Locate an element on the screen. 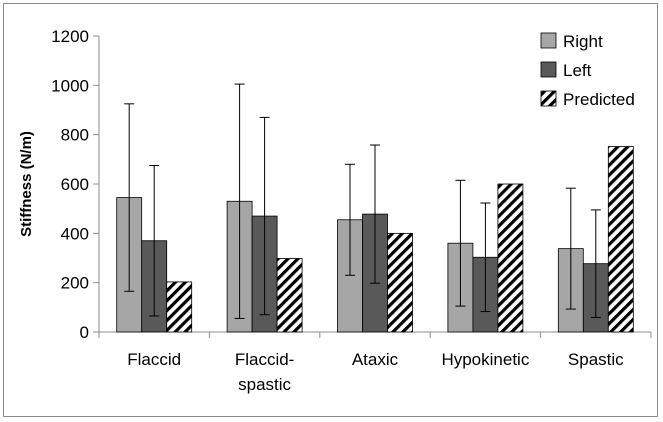 The height and width of the screenshot is (422, 663). category-label: Ataxic is located at coordinates (375, 359).